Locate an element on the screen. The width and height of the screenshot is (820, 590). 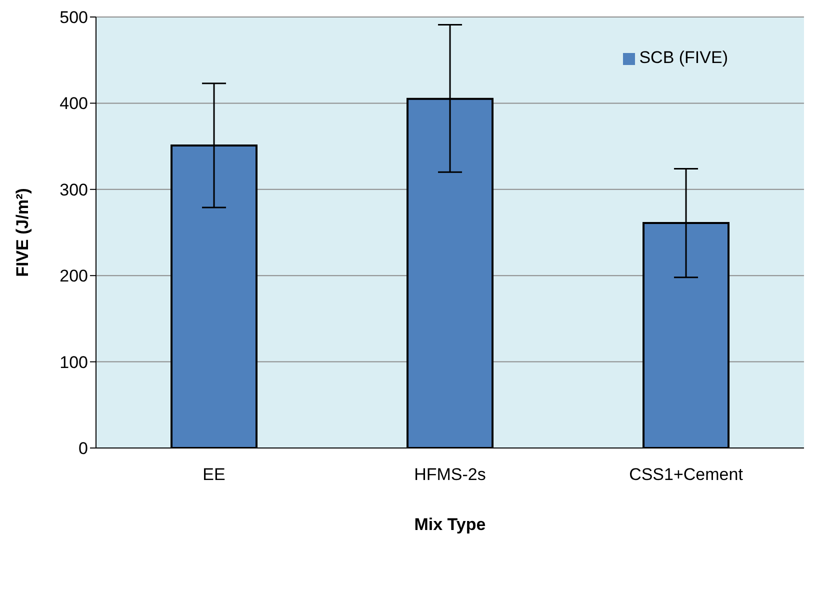
y-tick-label: 400 is located at coordinates (74, 104).